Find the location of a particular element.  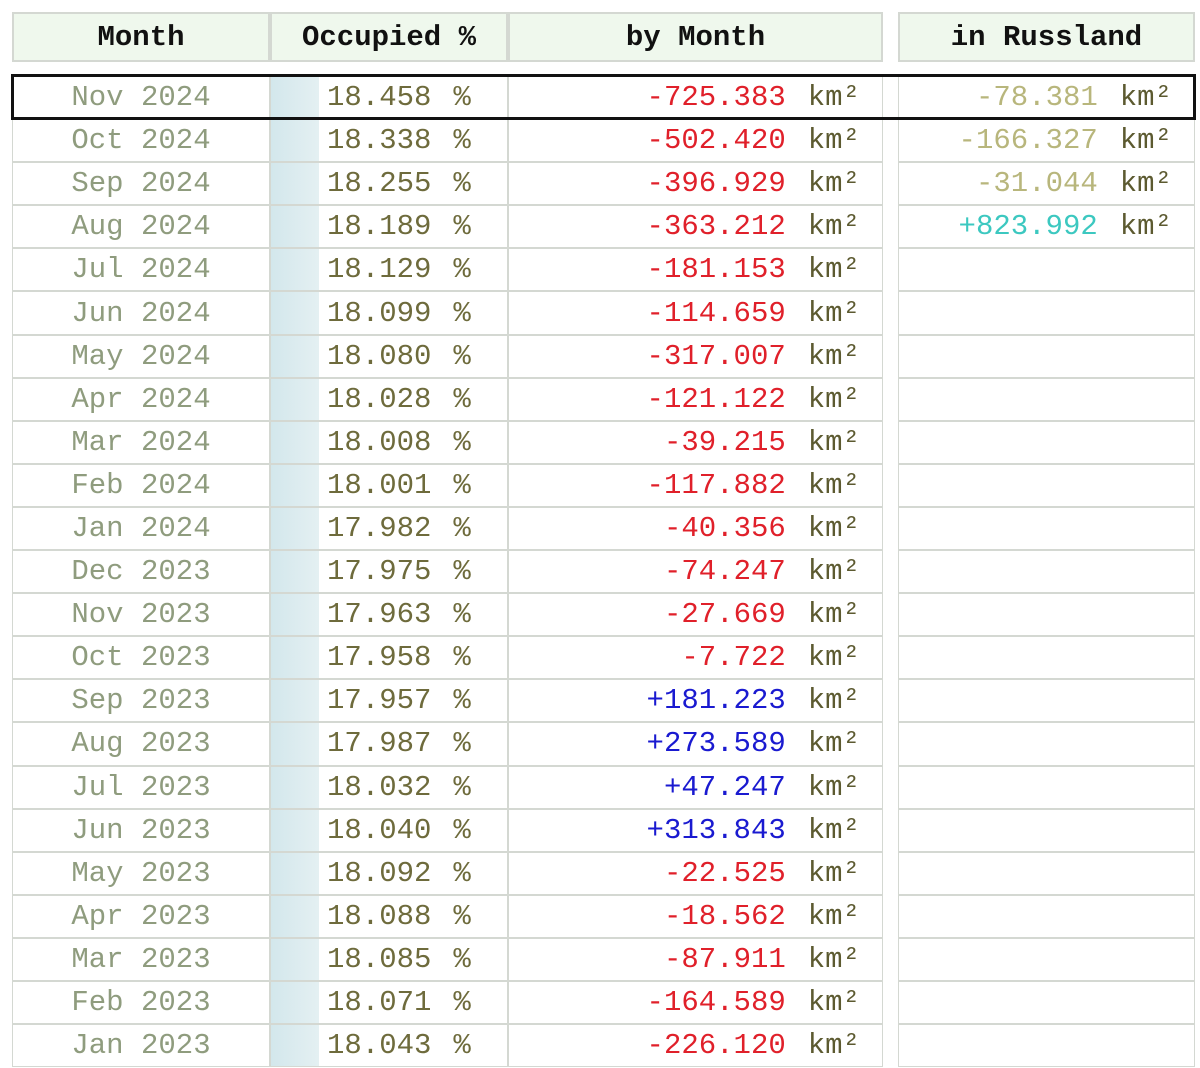

occupied-cell: 18.071% is located at coordinates (389, 1002).